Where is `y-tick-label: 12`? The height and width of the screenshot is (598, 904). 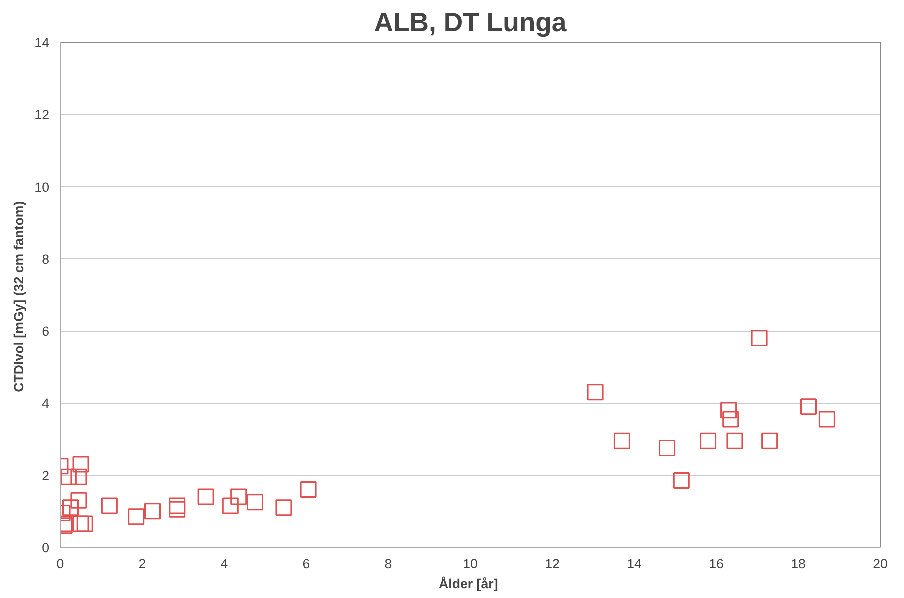 y-tick-label: 12 is located at coordinates (42, 115).